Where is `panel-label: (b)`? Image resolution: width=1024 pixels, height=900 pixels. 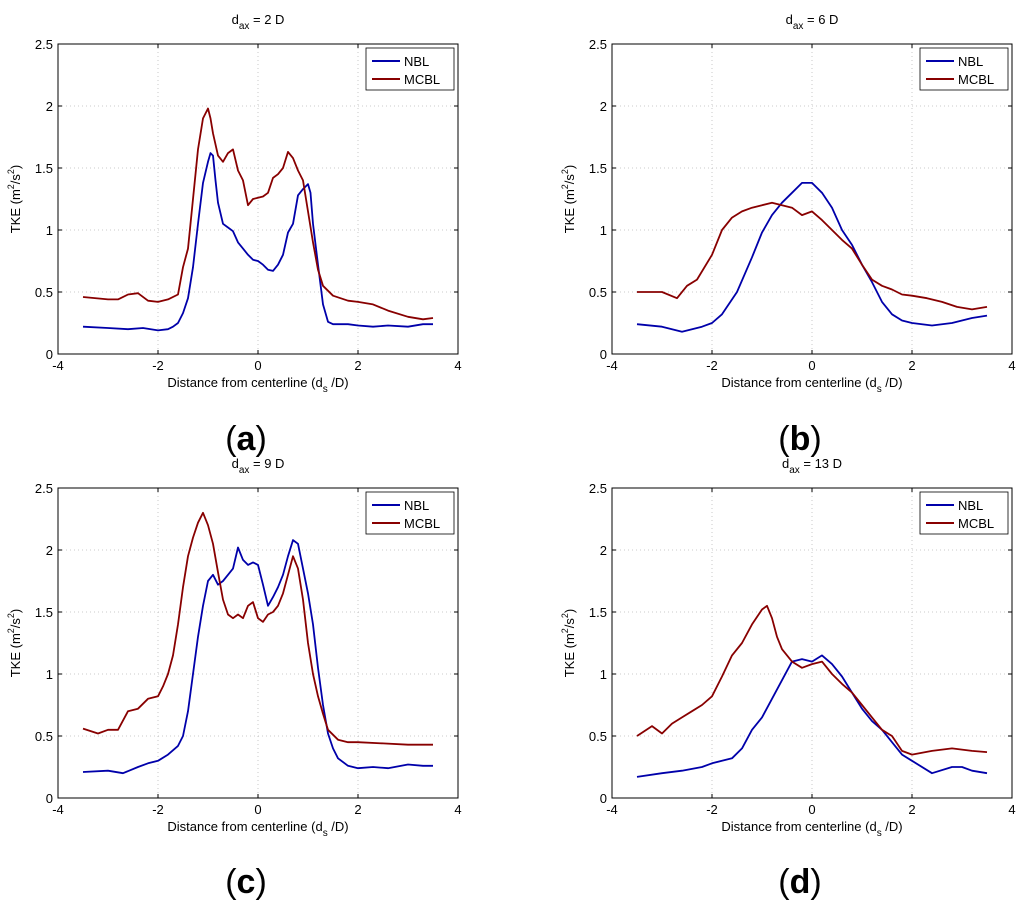
panel-label: (b) is located at coordinates (799, 439).